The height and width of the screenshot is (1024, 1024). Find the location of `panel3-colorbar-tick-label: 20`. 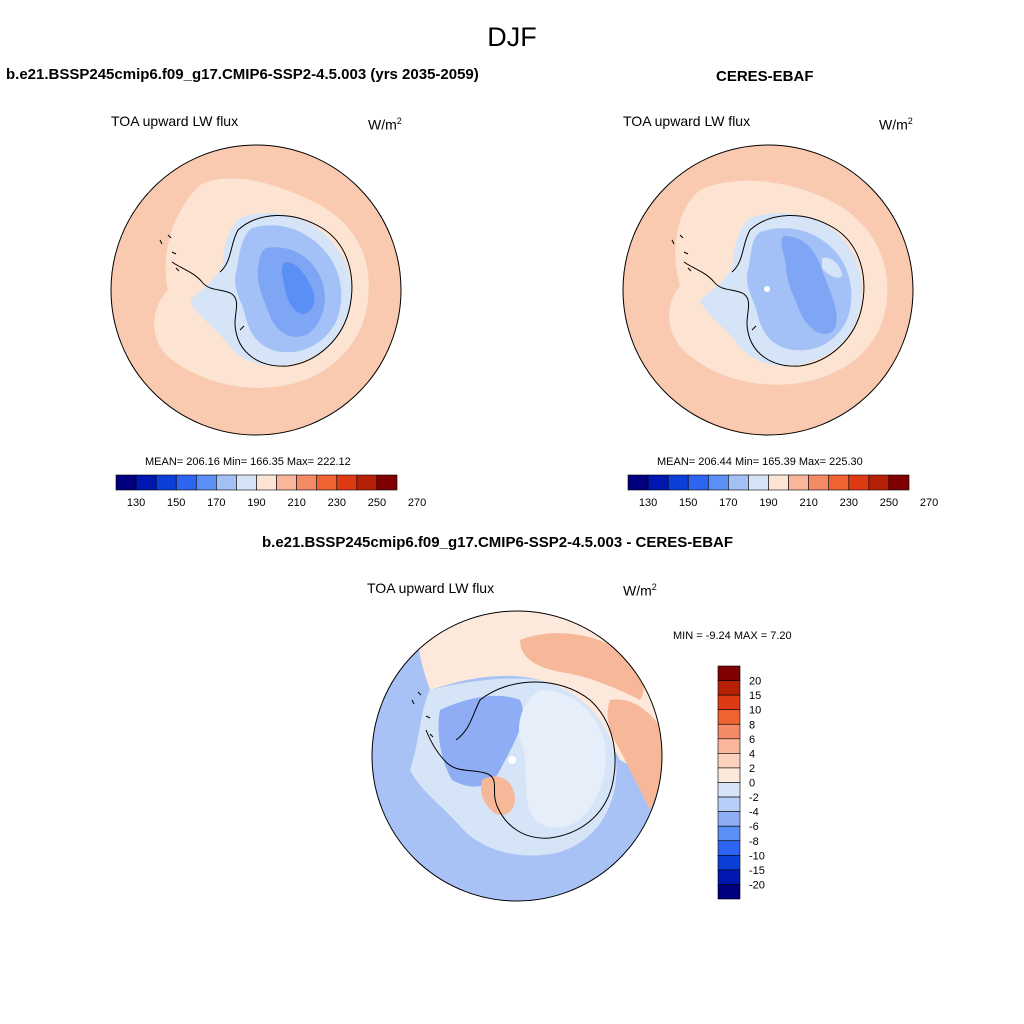

panel3-colorbar-tick-label: 20 is located at coordinates (755, 682).